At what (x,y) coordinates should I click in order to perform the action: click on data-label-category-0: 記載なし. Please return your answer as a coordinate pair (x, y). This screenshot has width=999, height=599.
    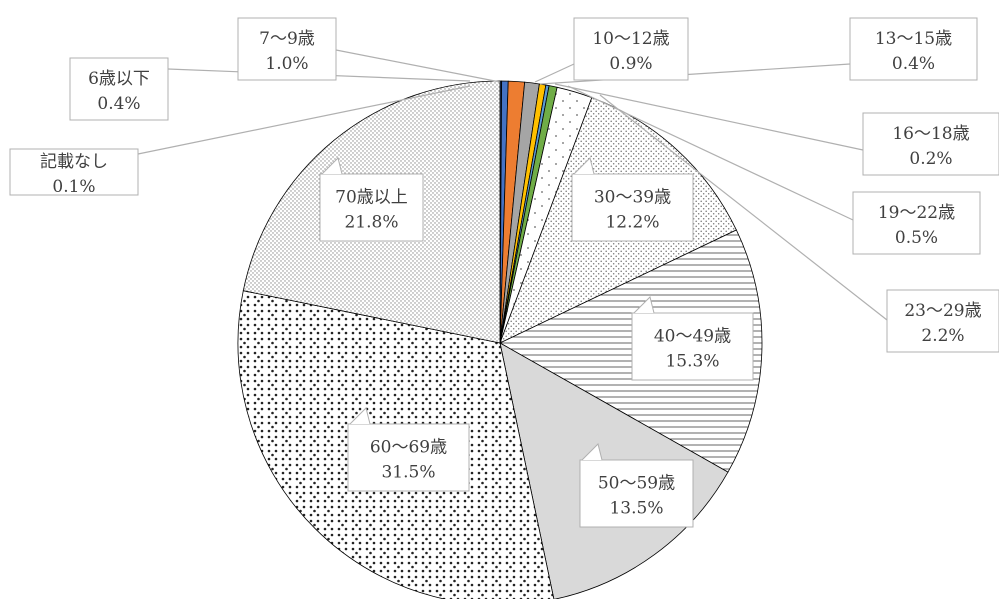
    Looking at the image, I should click on (74, 162).